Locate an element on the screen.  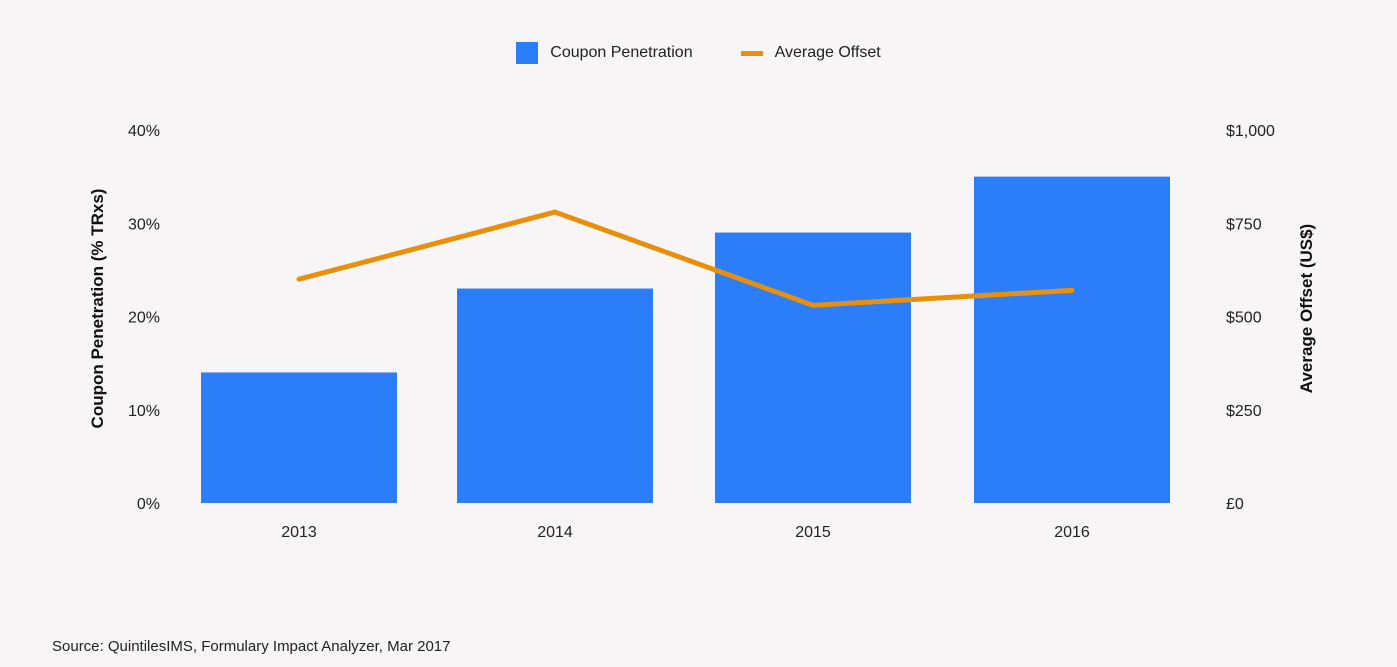
x-tick-label: 2014 is located at coordinates (555, 532).